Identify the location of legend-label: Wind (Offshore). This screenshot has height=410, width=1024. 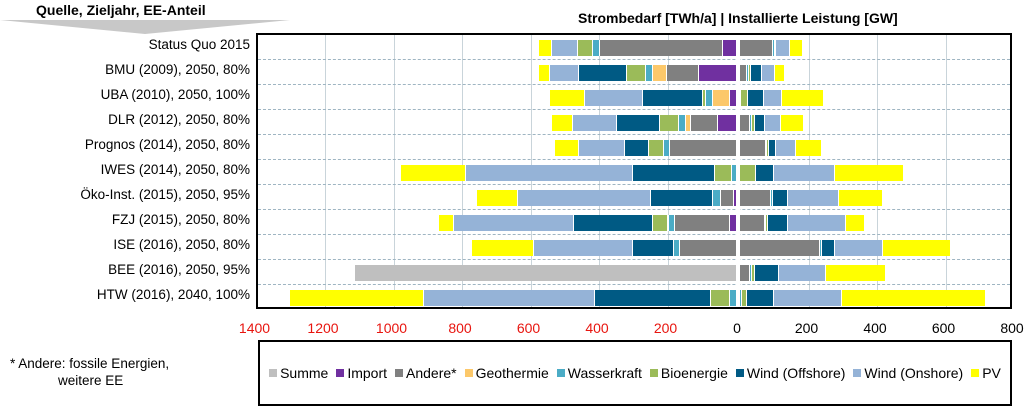
(796, 373).